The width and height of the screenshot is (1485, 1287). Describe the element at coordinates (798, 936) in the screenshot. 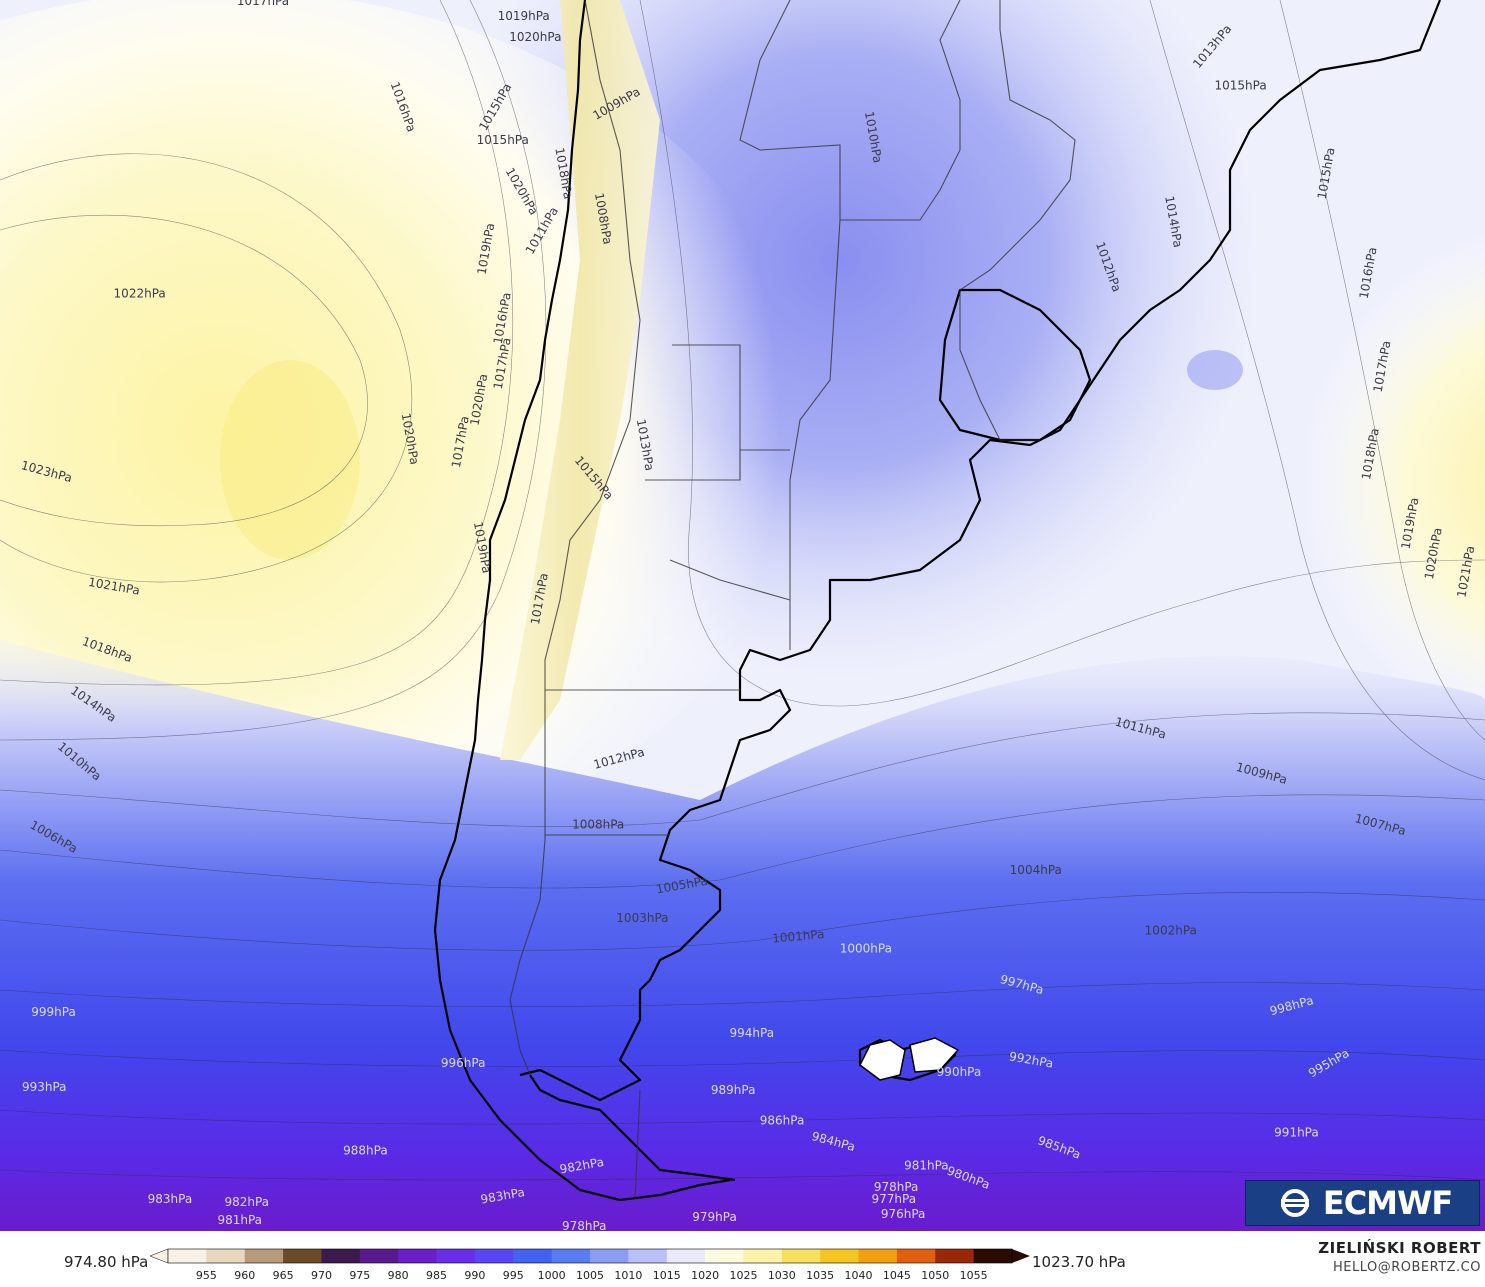

I see `isobar-label: 1001hPa` at that location.